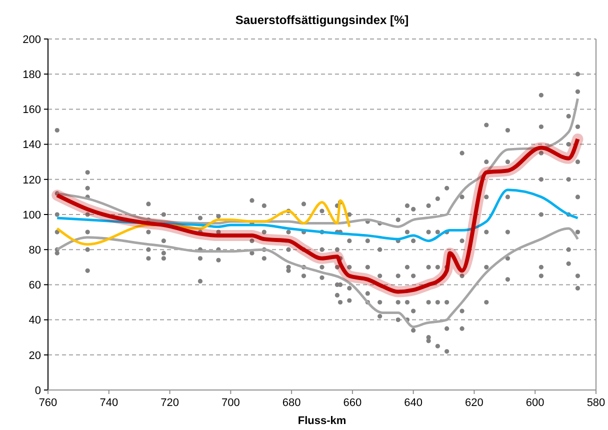 The image size is (608, 430). Describe the element at coordinates (322, 20) in the screenshot. I see `chart-title: Sauerstoffsättigungsindex [%]` at that location.